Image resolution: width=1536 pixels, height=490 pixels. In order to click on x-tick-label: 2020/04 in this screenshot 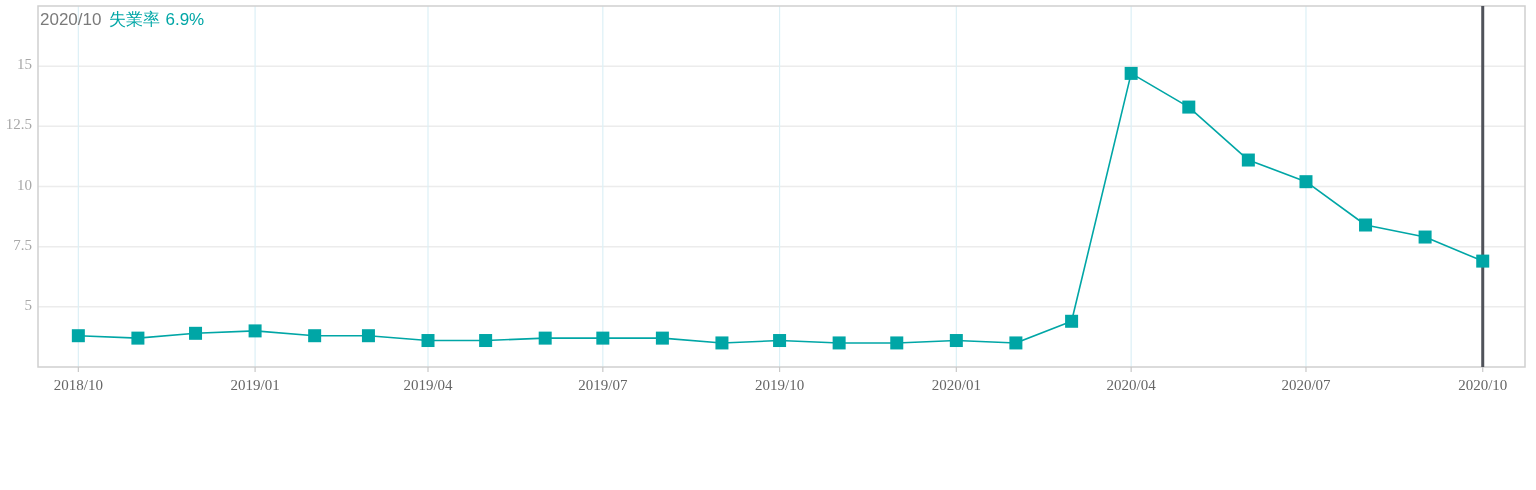, I will do `click(1131, 385)`.